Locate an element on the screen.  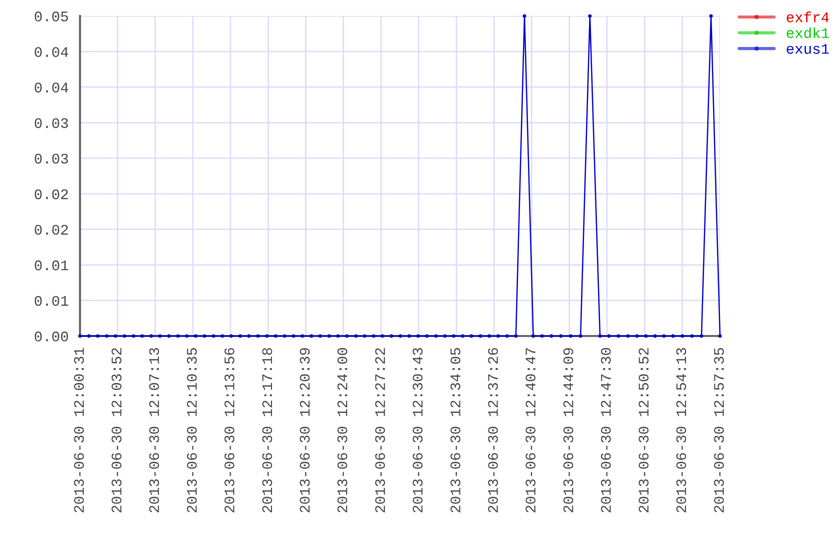
x-tick-label: 2013-06-30 12:00:31 is located at coordinates (79, 430).